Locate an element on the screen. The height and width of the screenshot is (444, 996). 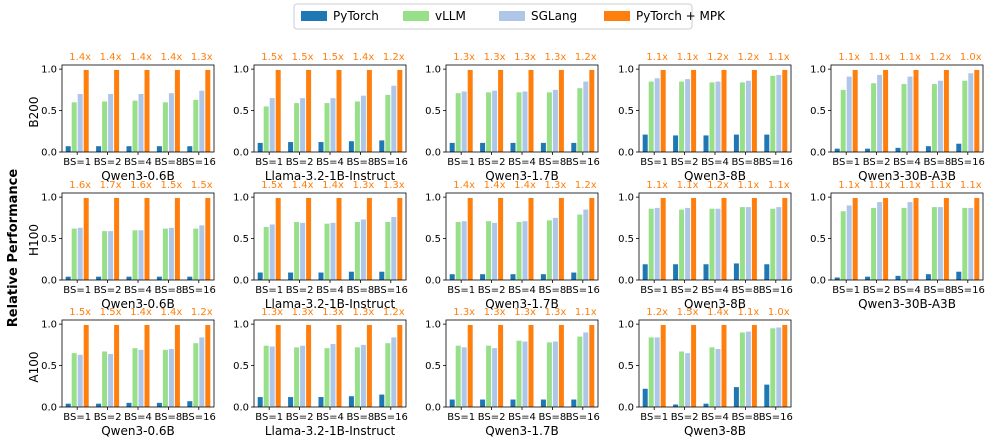
bar-b200-qwen3-1-7b-bs-4-pytorch is located at coordinates (513, 147).